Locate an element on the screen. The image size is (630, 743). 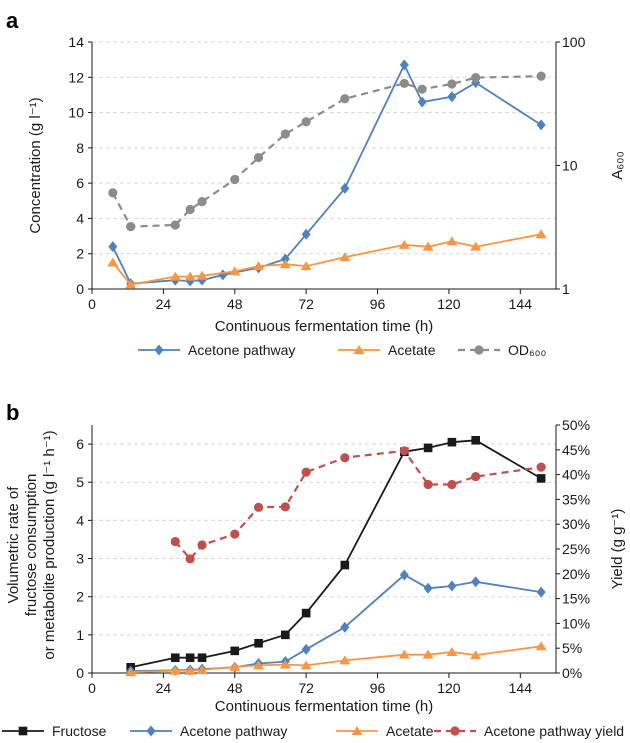
x-axis-title: Continuous fermentation time (h) is located at coordinates (324, 706).